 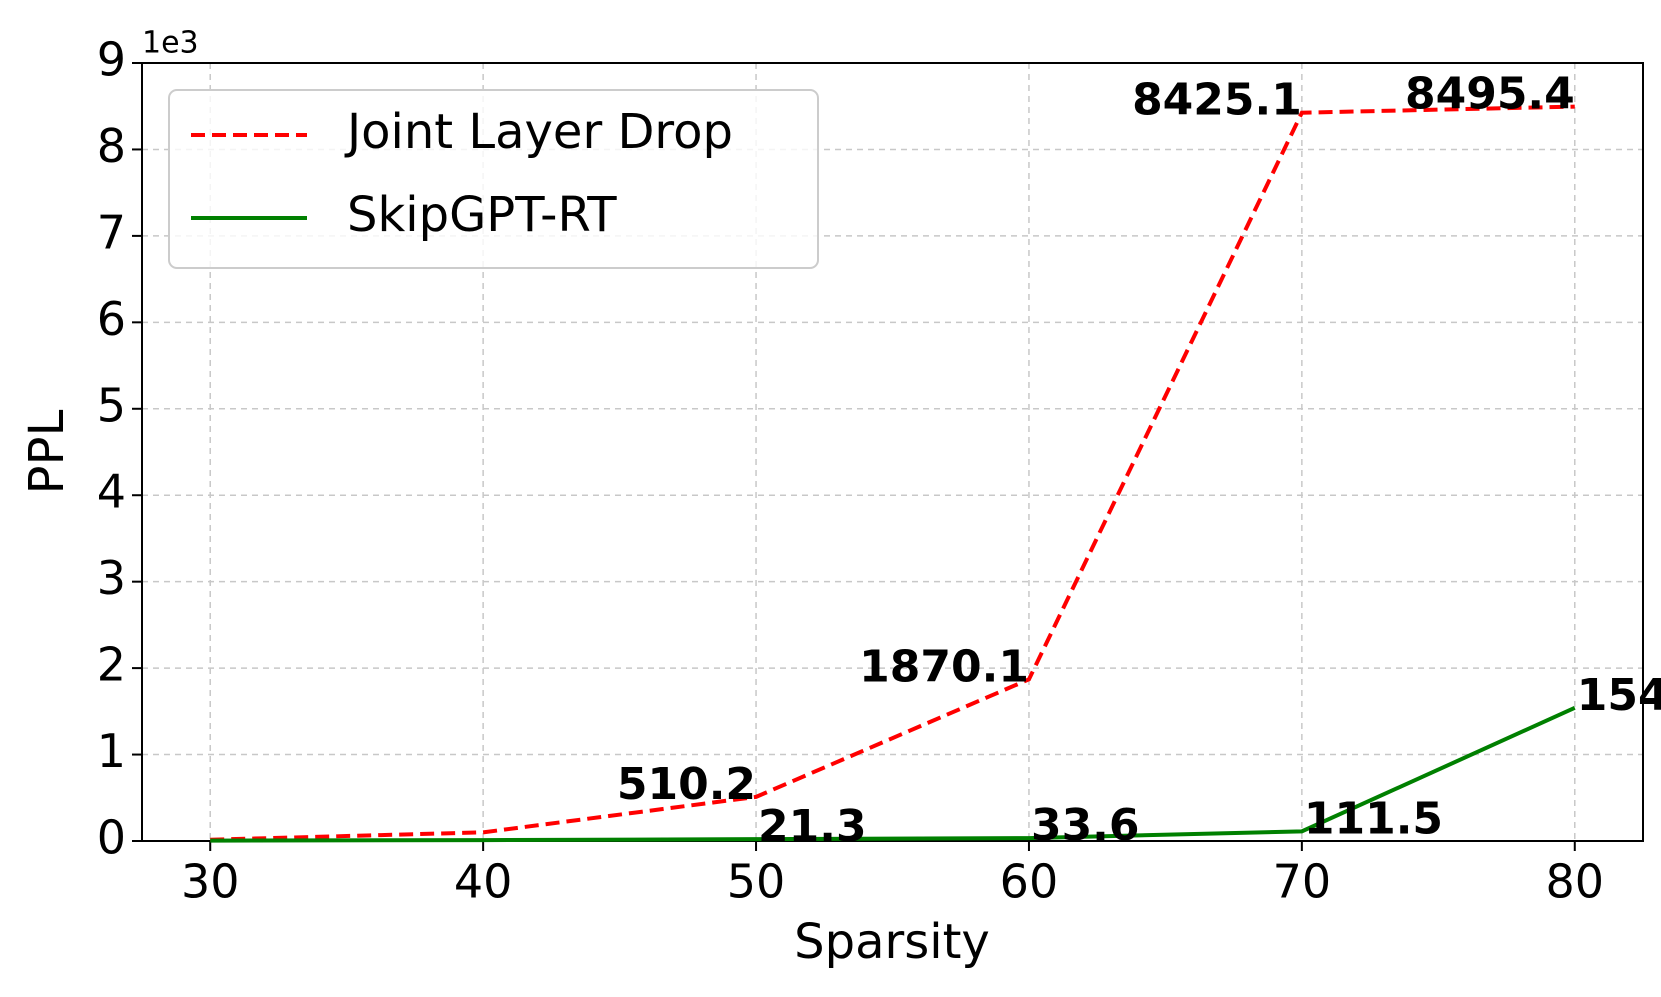 I want to click on y-tick-label: 5, so click(x=111, y=405).